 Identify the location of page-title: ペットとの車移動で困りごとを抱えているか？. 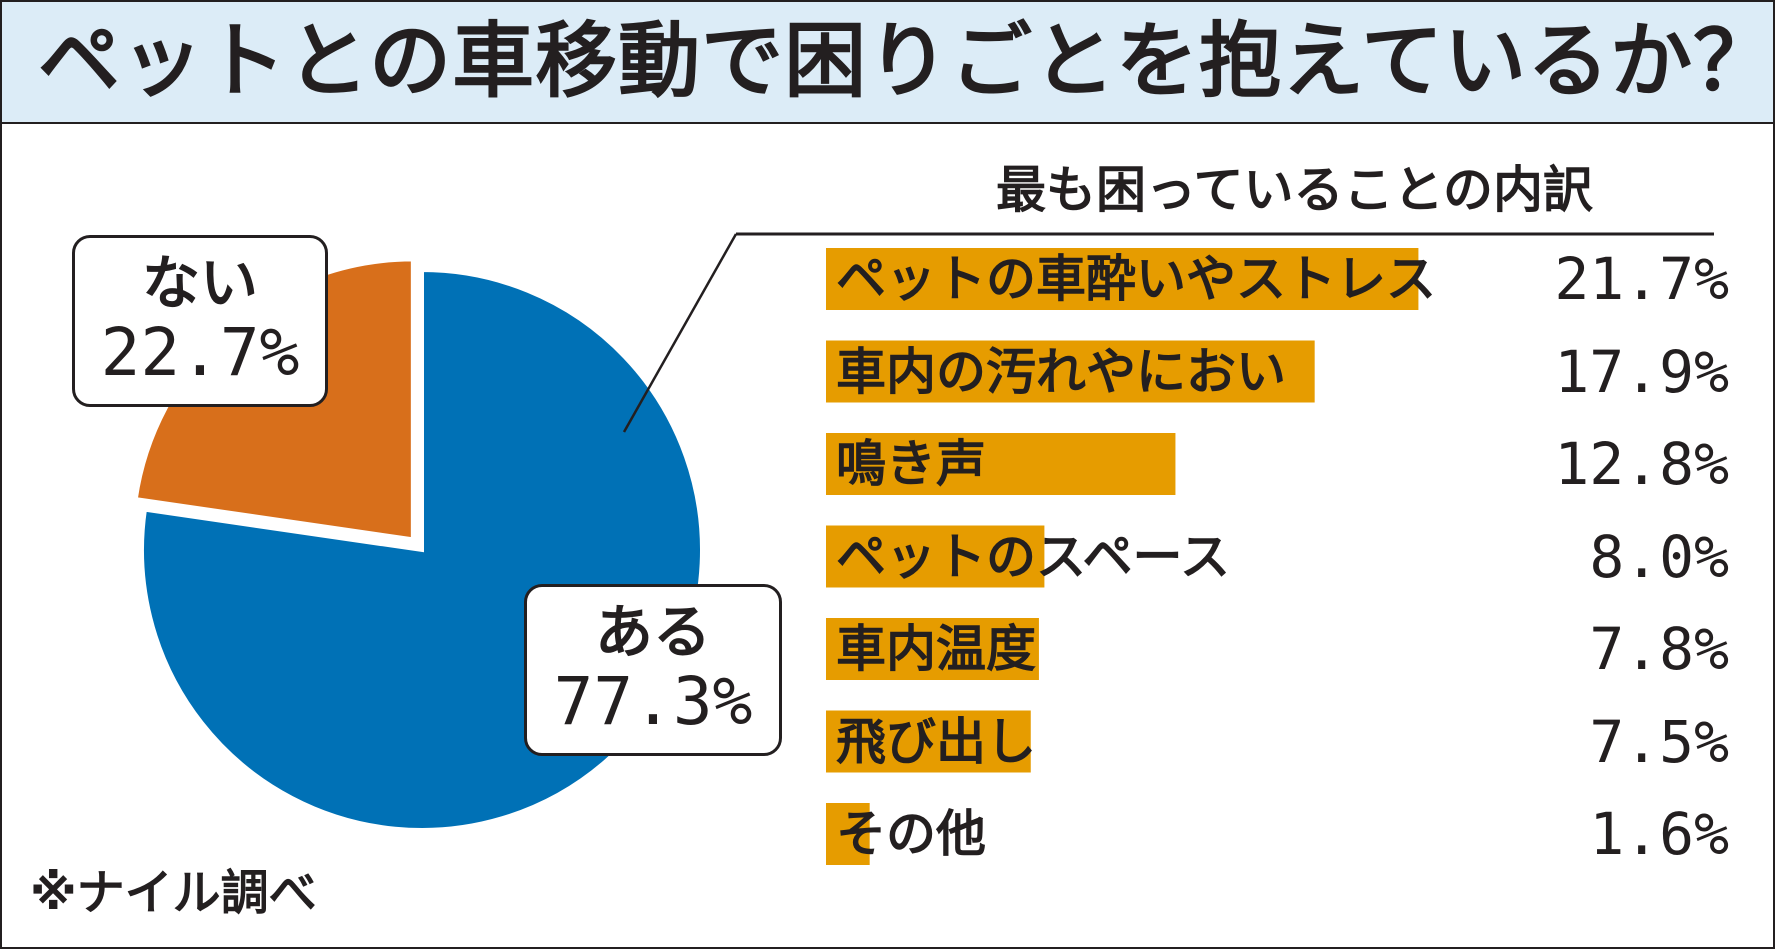
(906, 61).